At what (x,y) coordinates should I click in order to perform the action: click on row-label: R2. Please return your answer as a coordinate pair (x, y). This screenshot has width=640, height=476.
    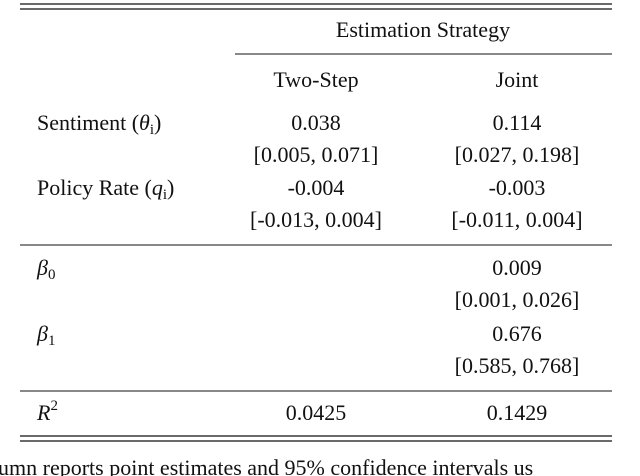
    Looking at the image, I should click on (47, 411).